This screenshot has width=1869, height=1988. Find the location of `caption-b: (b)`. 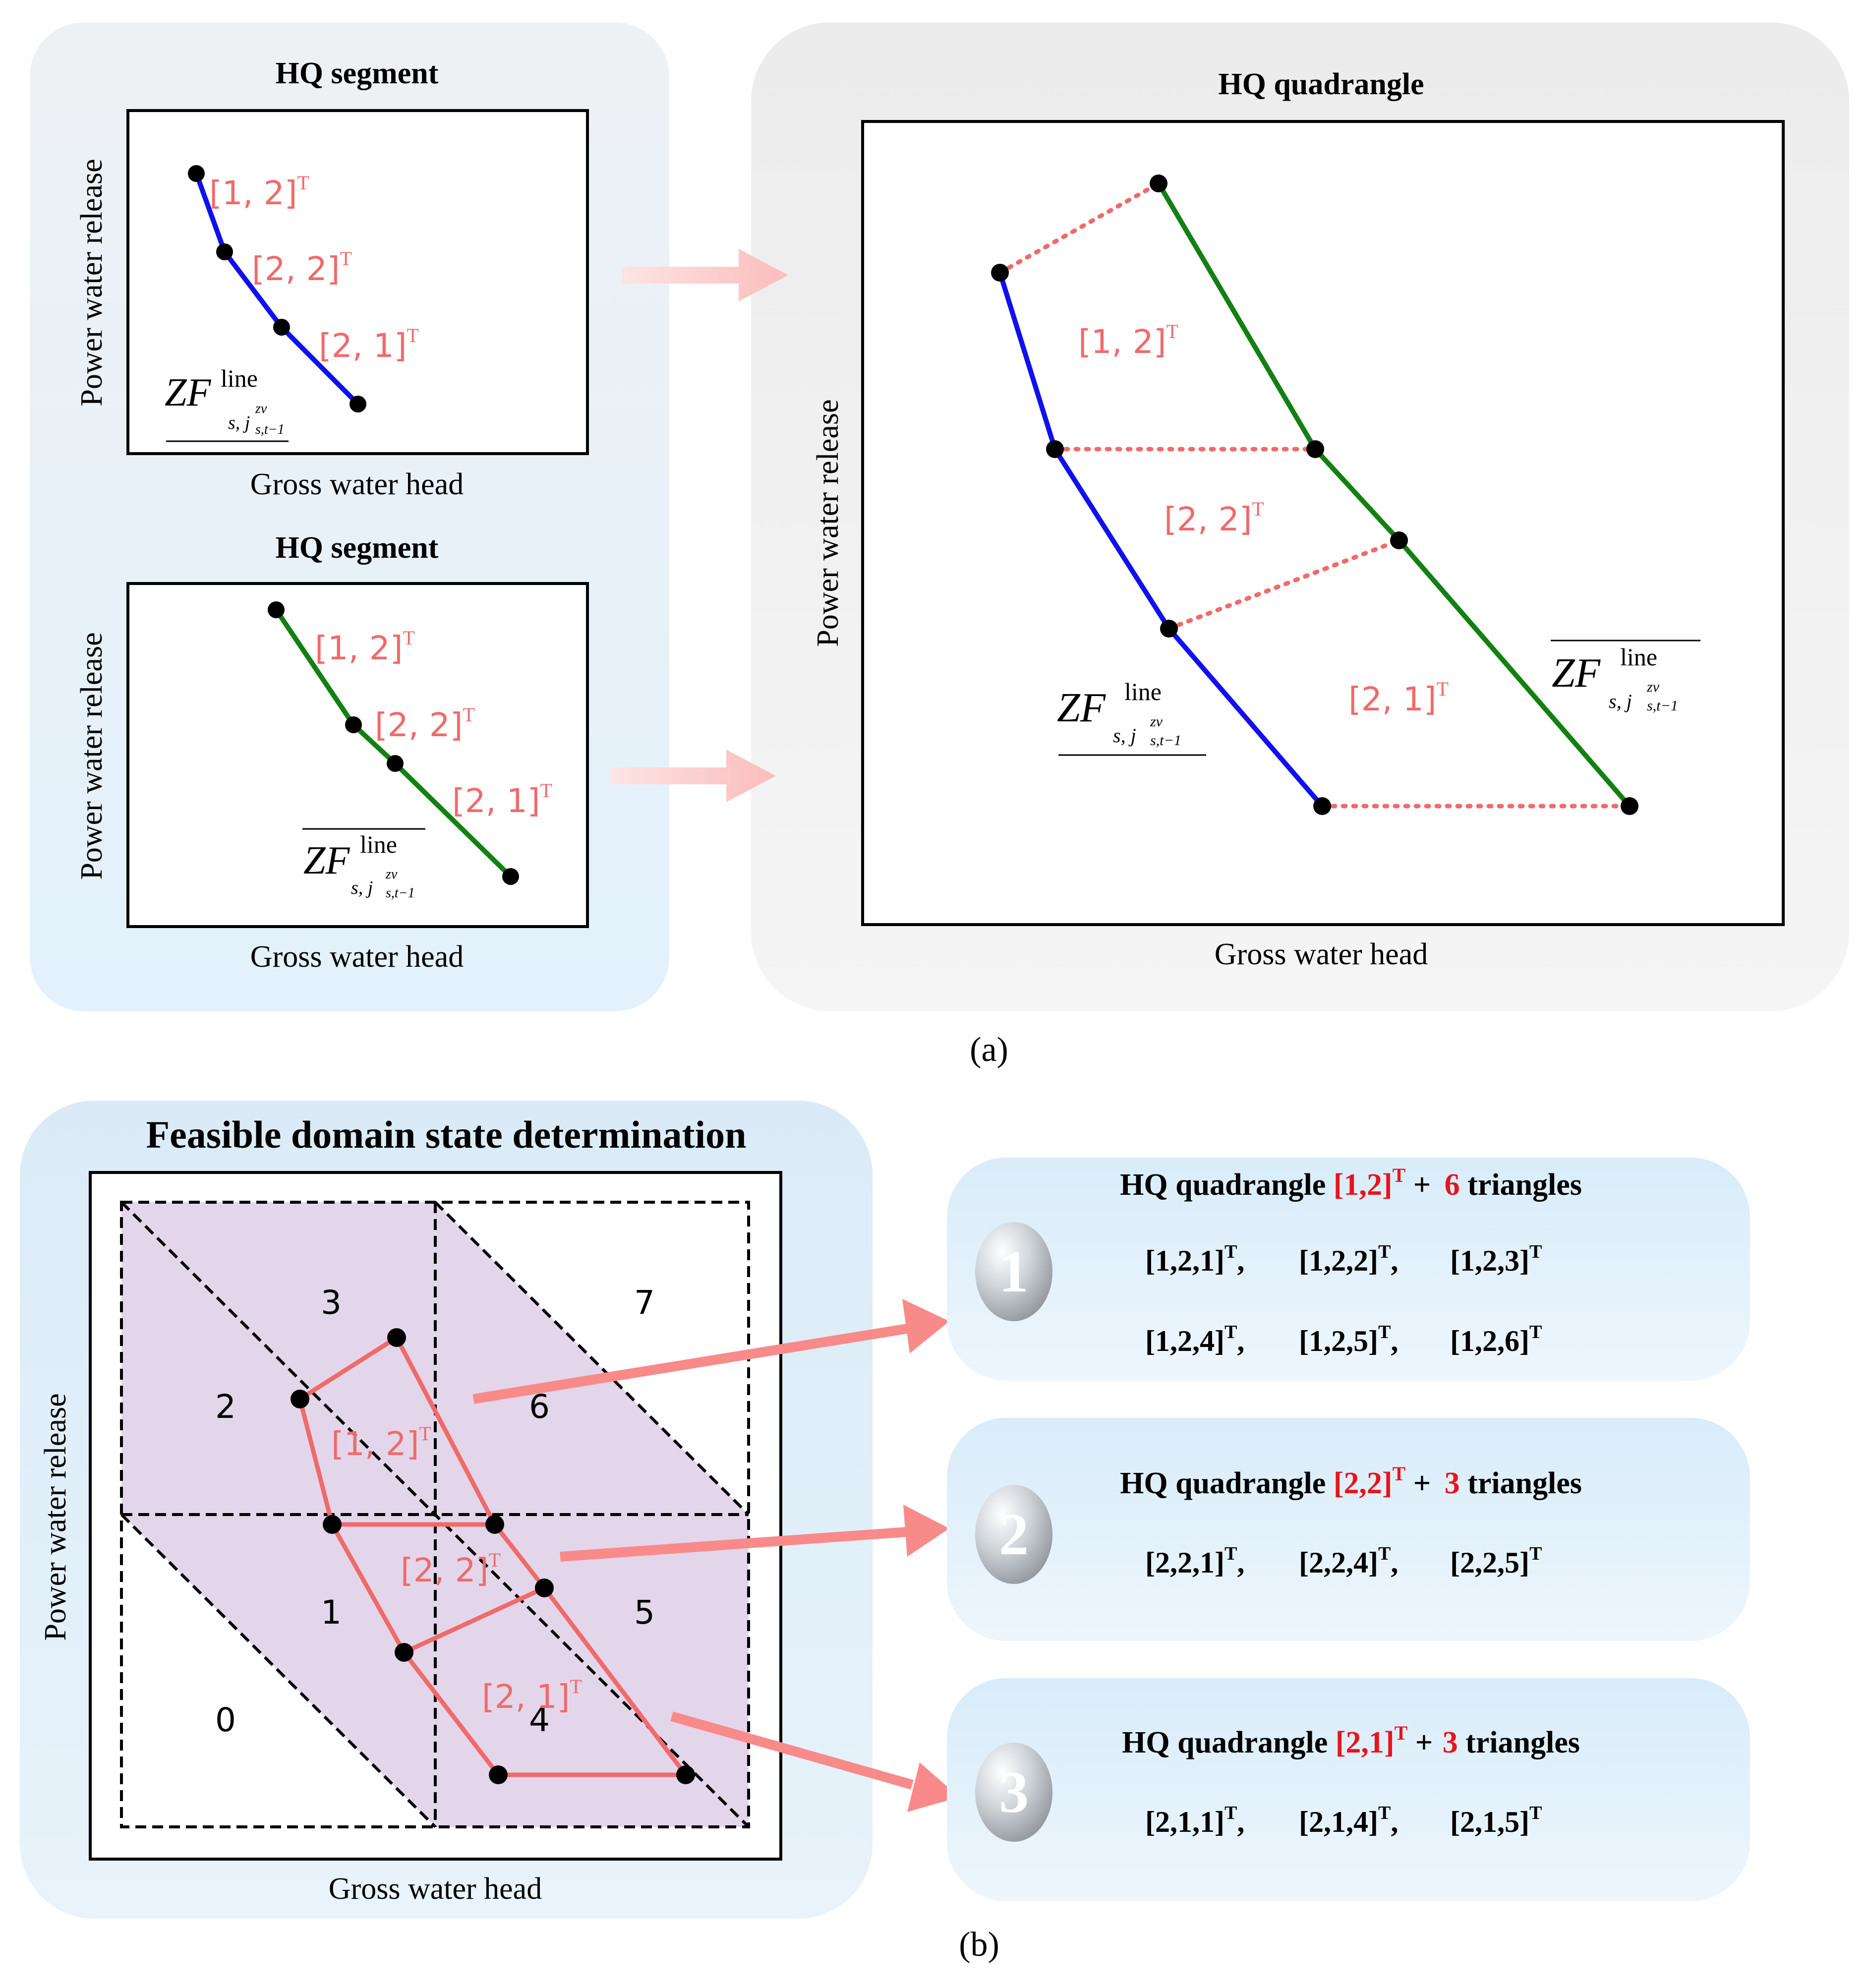

caption-b: (b) is located at coordinates (979, 1945).